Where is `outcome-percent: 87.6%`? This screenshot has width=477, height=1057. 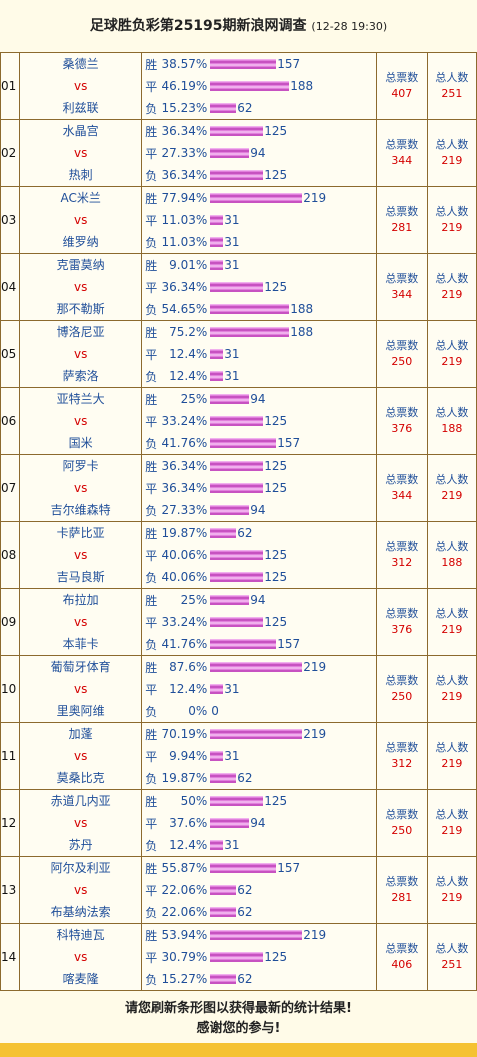
outcome-percent: 87.6% is located at coordinates (188, 667).